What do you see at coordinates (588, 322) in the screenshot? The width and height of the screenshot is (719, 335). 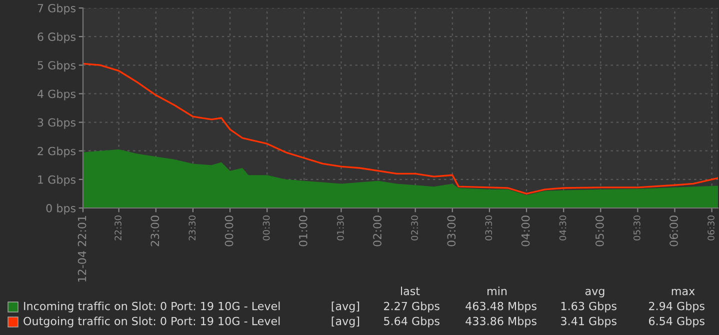 I see `text: 3.41 Gbps` at bounding box center [588, 322].